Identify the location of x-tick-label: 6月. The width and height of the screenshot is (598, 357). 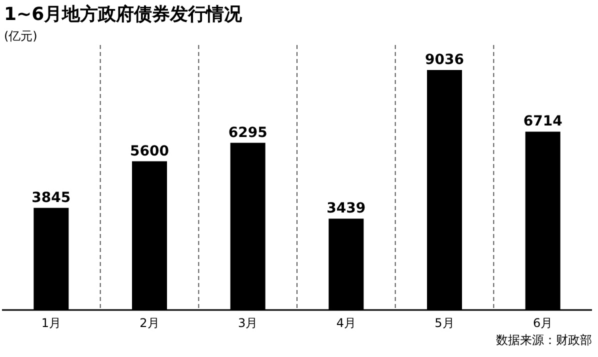
(543, 323).